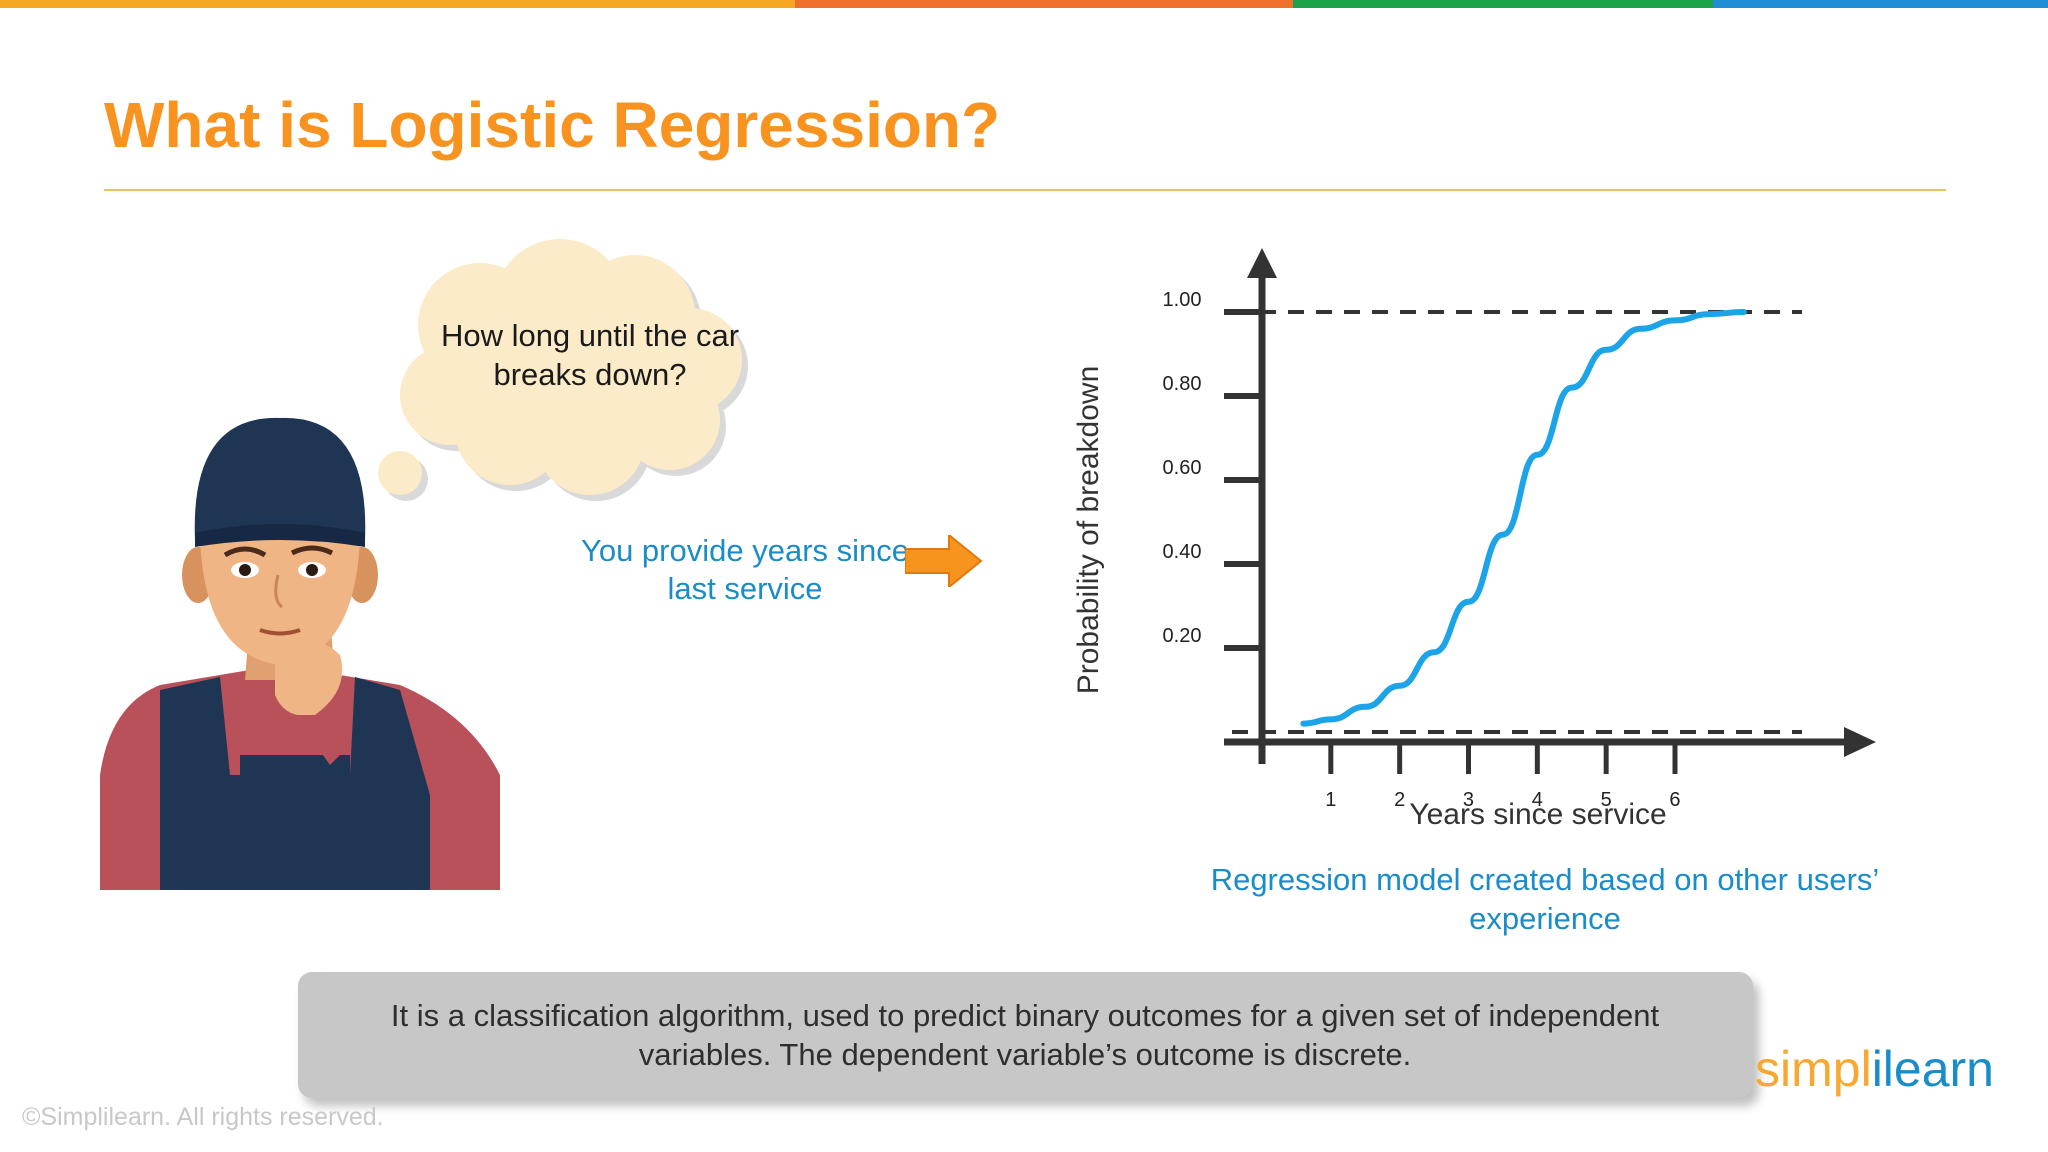 This screenshot has height=1152, width=2048. What do you see at coordinates (1932, 1069) in the screenshot?
I see `logo-part-2: ilearn` at bounding box center [1932, 1069].